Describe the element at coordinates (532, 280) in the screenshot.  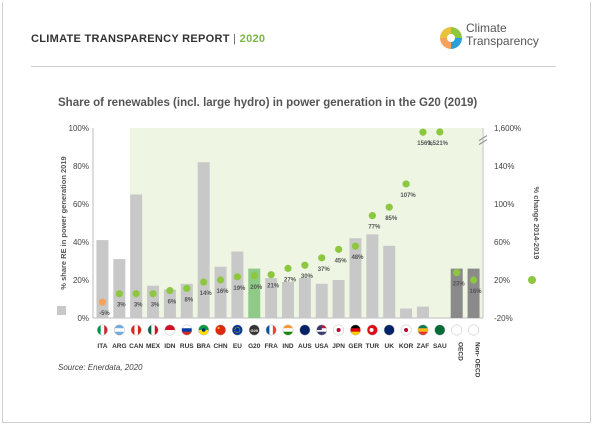
I see `legend-dot-swatch` at that location.